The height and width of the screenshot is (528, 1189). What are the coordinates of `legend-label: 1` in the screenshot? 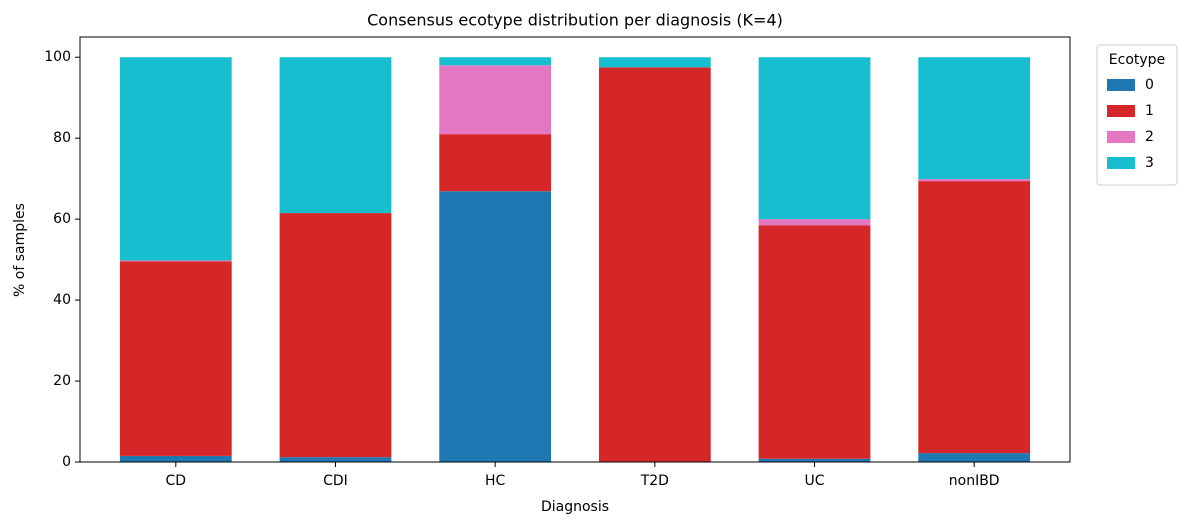 It's located at (1149, 111).